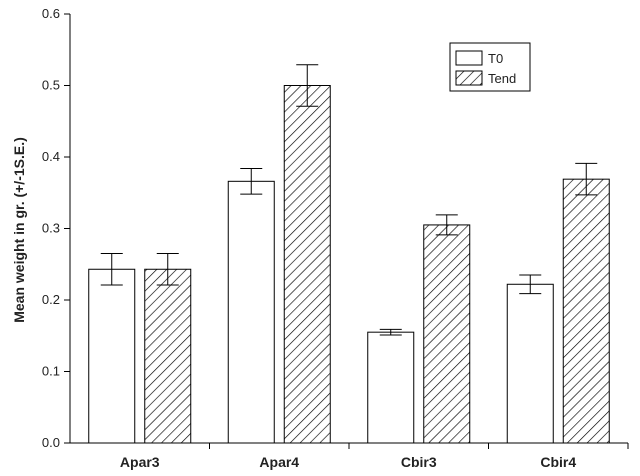 The width and height of the screenshot is (640, 476). I want to click on legend-label-t0: T0, so click(495, 58).